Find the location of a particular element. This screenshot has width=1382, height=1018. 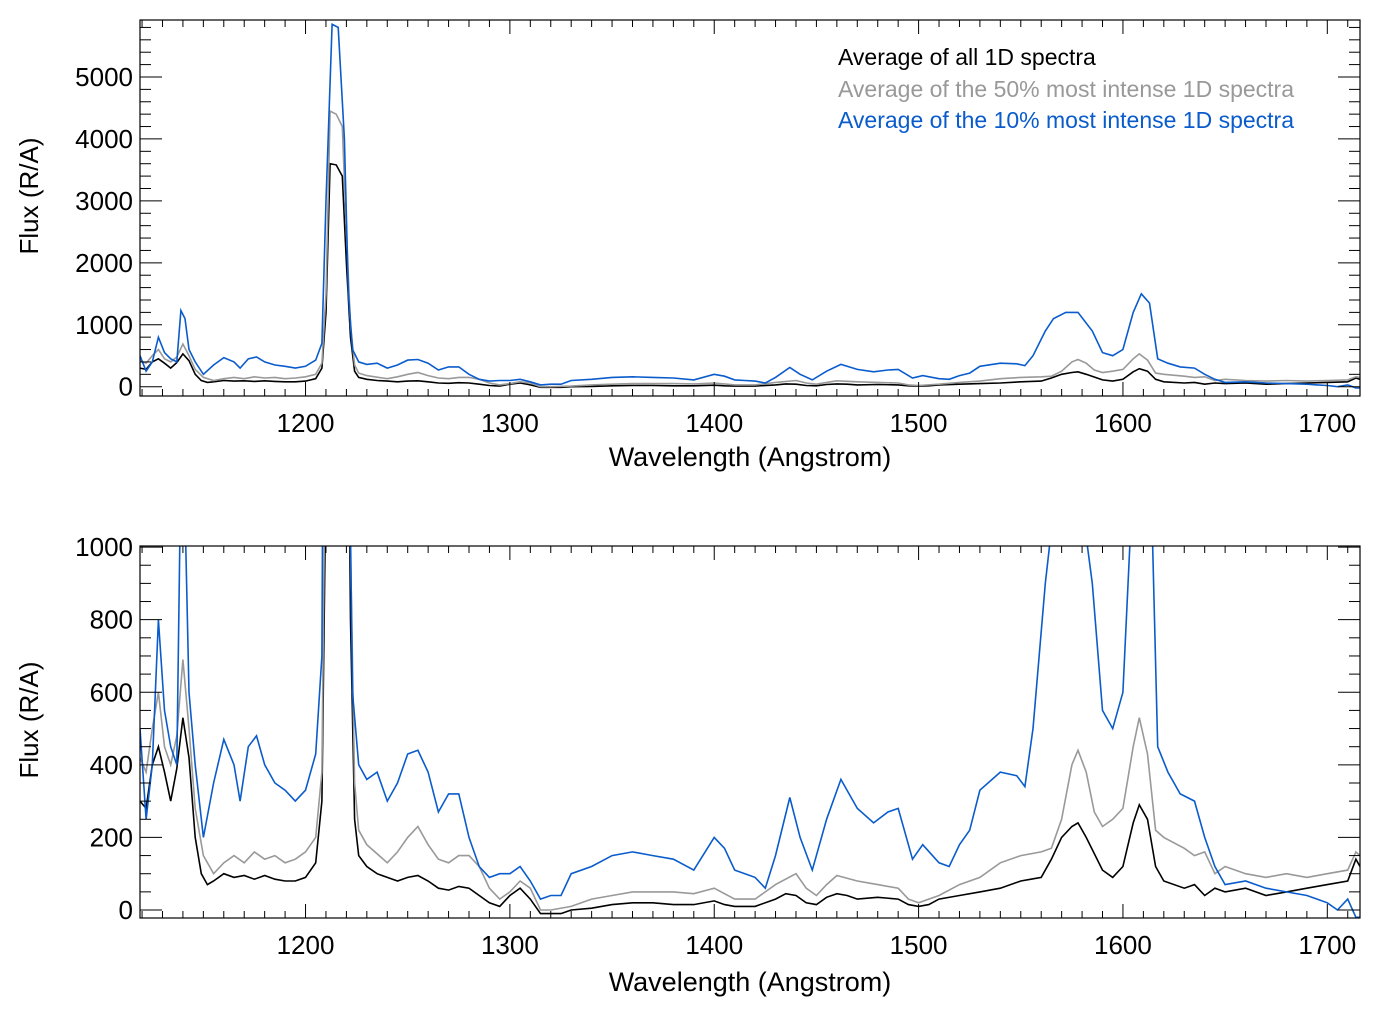

y-tick-label: 2000 is located at coordinates (104, 263).